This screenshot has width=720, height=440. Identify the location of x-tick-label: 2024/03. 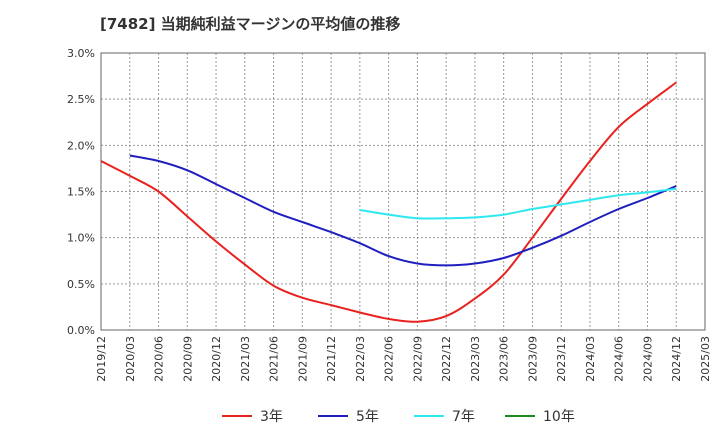
(590, 359).